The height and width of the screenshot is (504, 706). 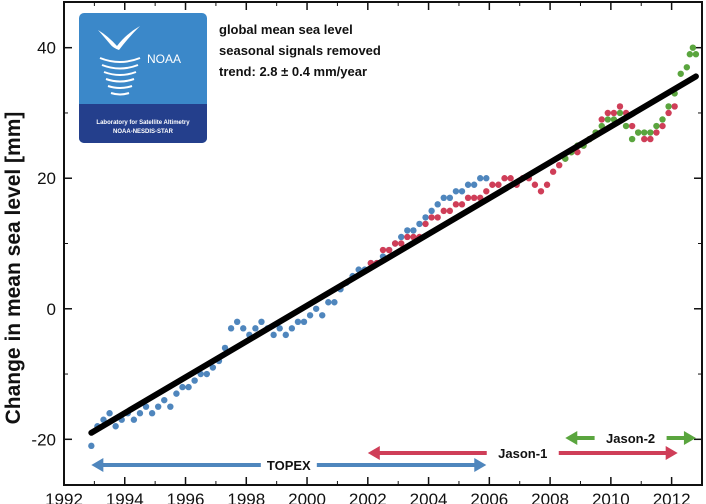 I want to click on mission-topex: TOPEX, so click(x=289, y=465).